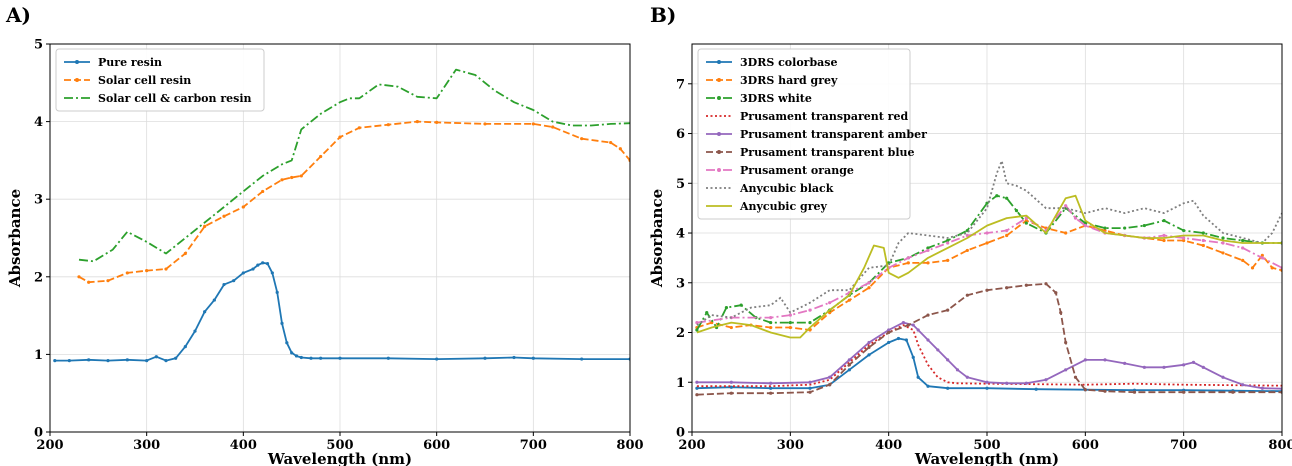 This screenshot has height=466, width=1292. What do you see at coordinates (38, 122) in the screenshot?
I see `y-tick-label: 4` at bounding box center [38, 122].